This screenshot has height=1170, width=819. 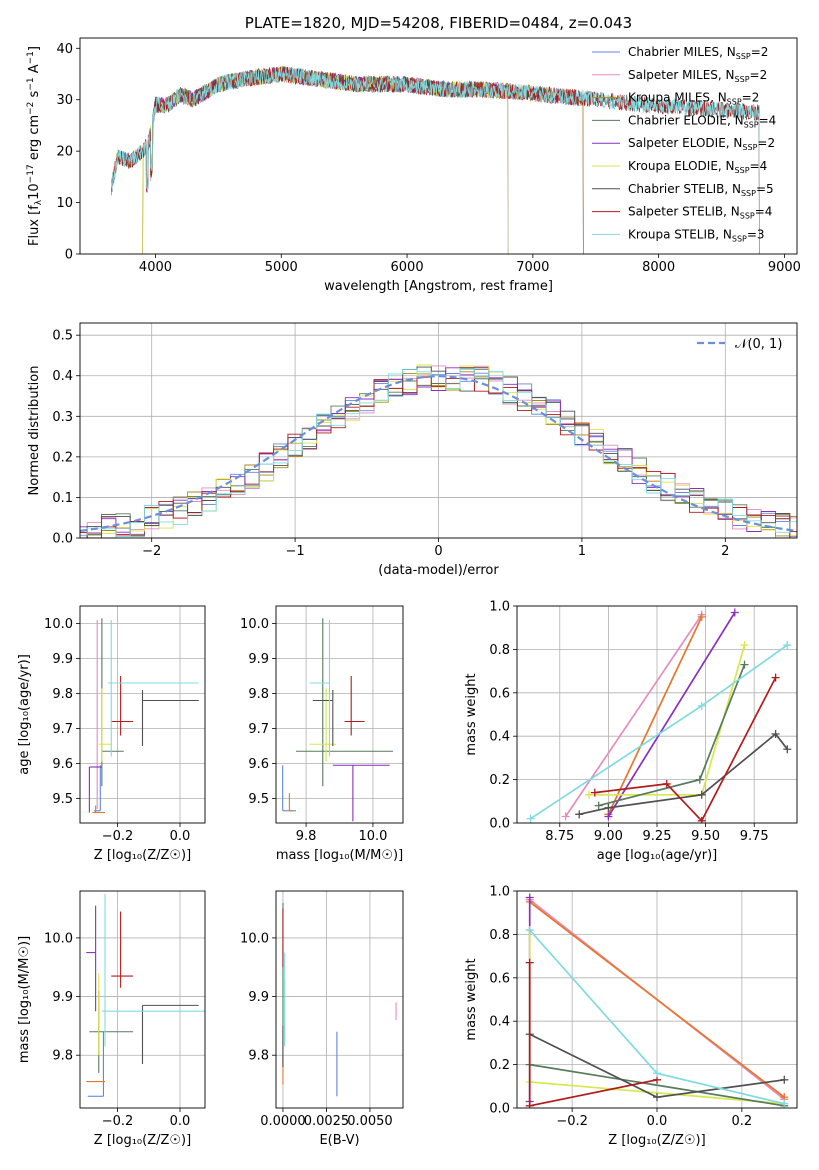 What do you see at coordinates (295, 551) in the screenshot?
I see `x-tick-label: −1` at bounding box center [295, 551].